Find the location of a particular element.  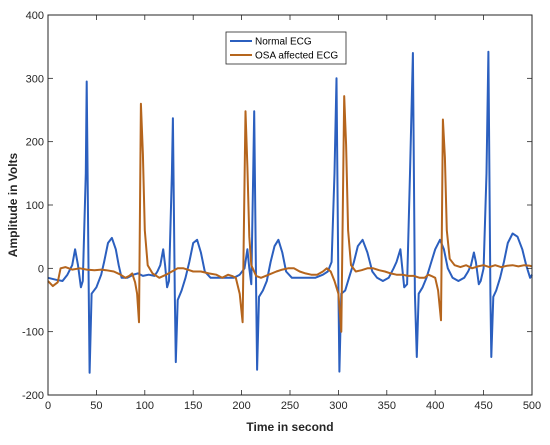

x-tick-label: 450 is located at coordinates (483, 406).